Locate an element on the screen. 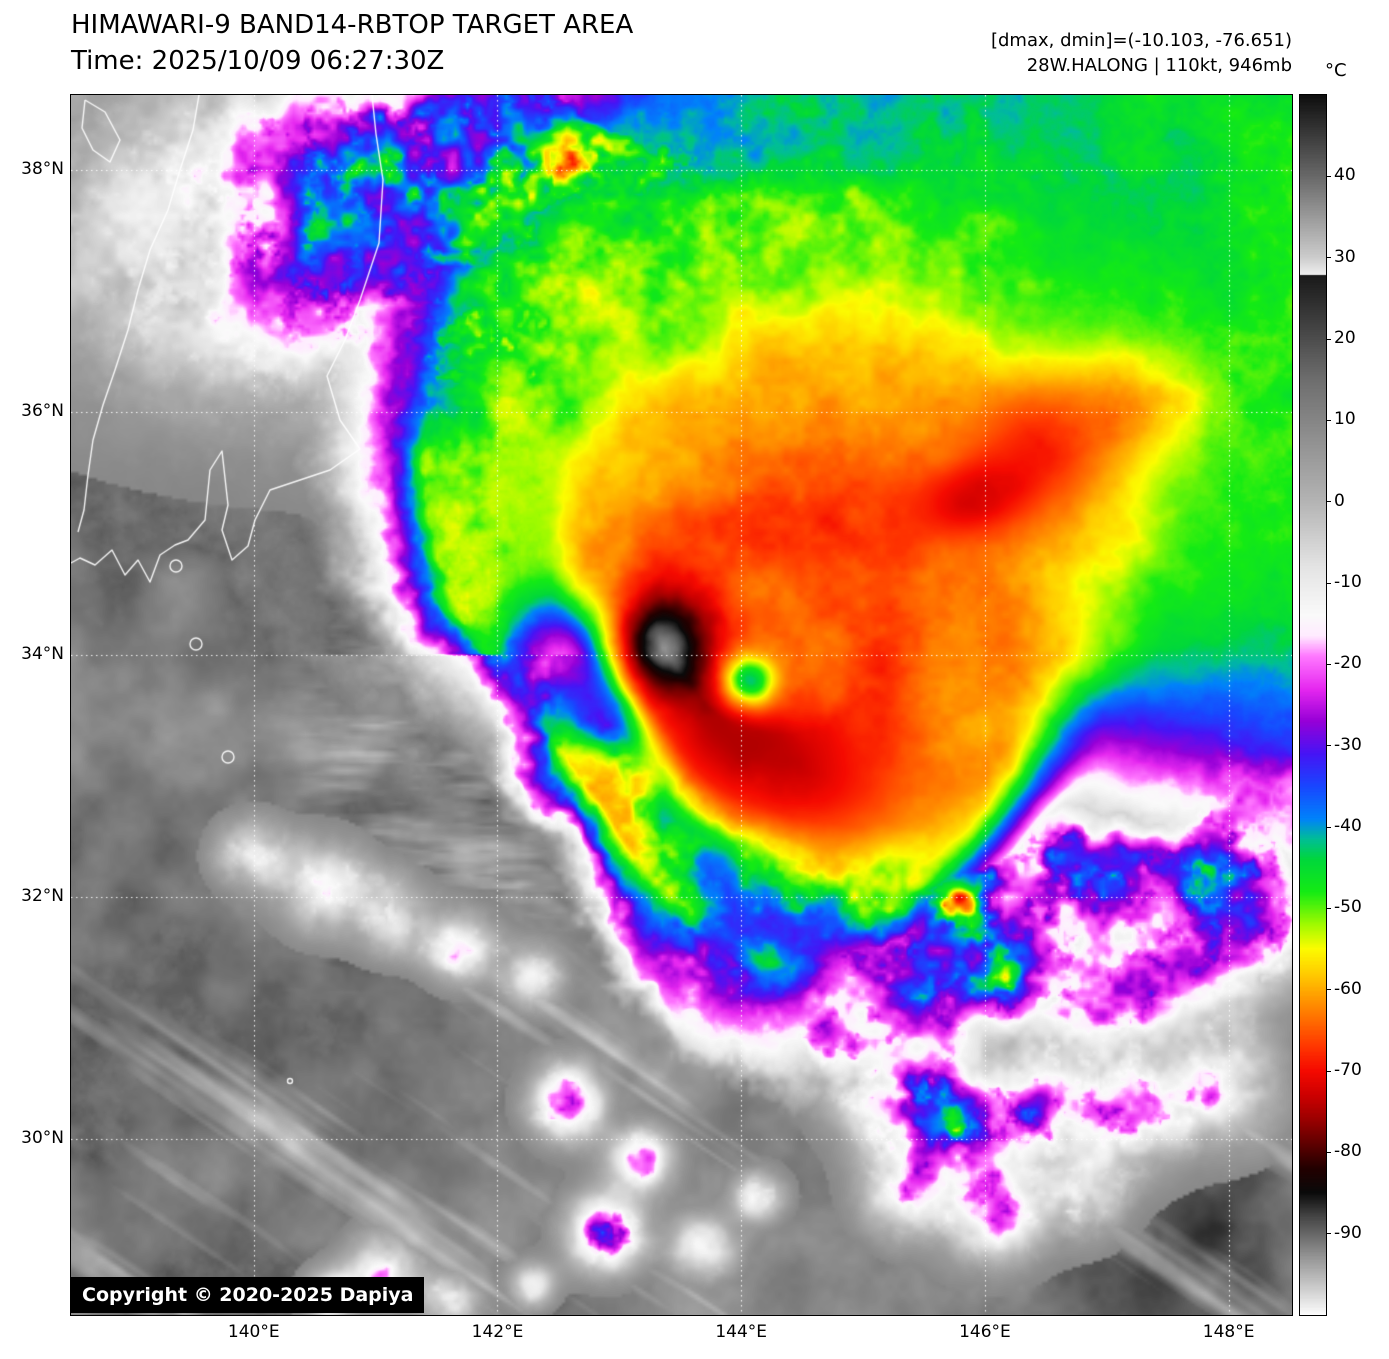 Image resolution: width=1389 pixels, height=1359 pixels. colorbar-tick-label-0: 0 is located at coordinates (1339, 500).